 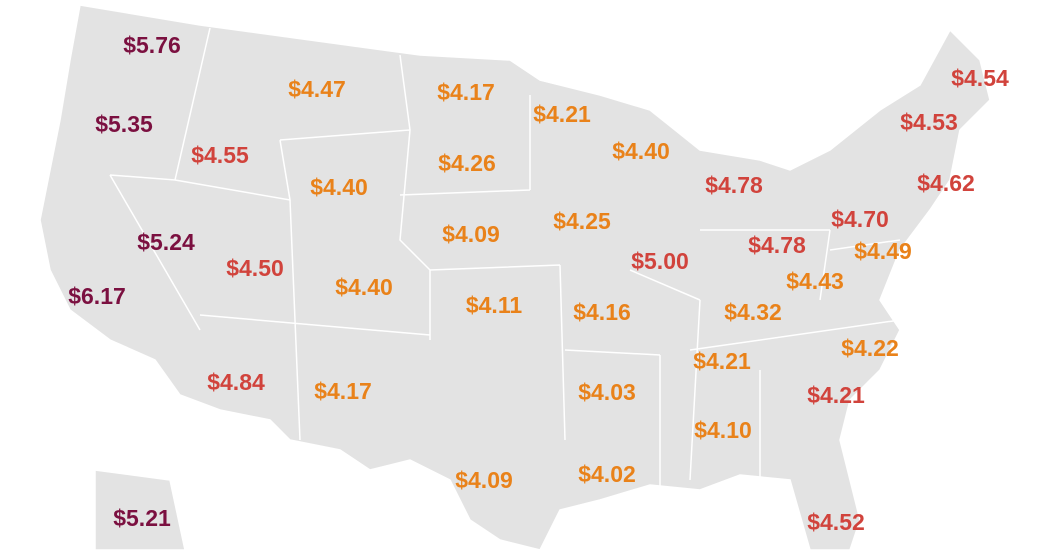 What do you see at coordinates (980, 78) in the screenshot?
I see `price-label: $4.54` at bounding box center [980, 78].